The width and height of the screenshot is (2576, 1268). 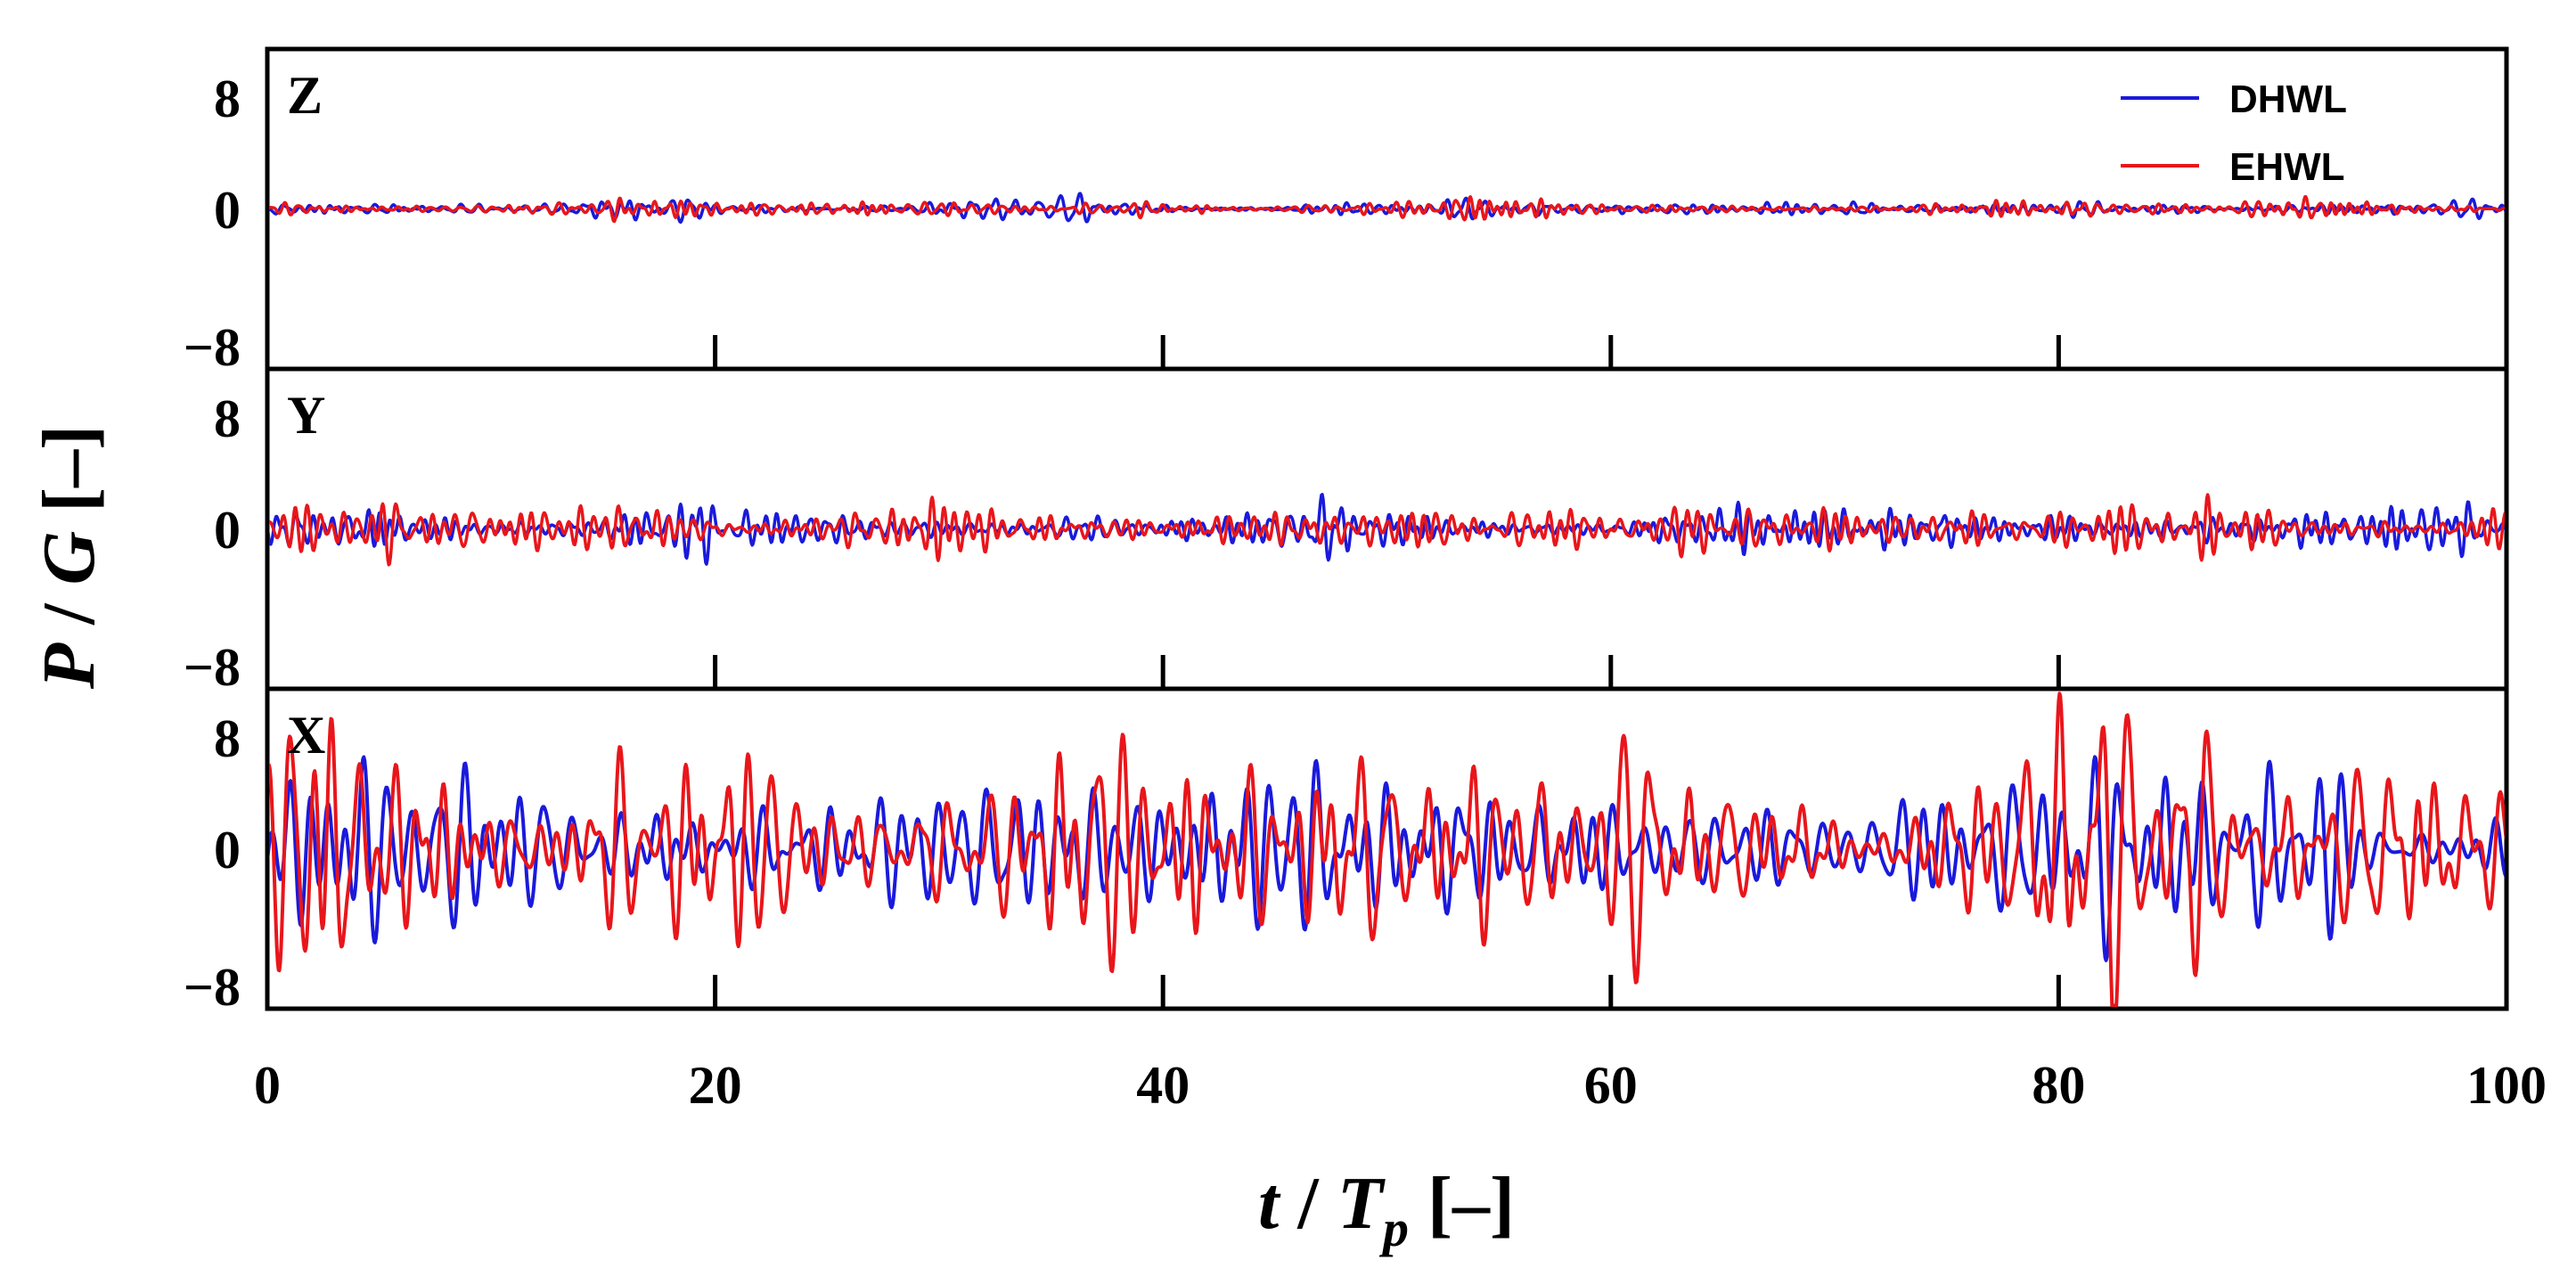 I want to click on x-tick-labels: 0 20 40 60 80 100, so click(x=1400, y=1085).